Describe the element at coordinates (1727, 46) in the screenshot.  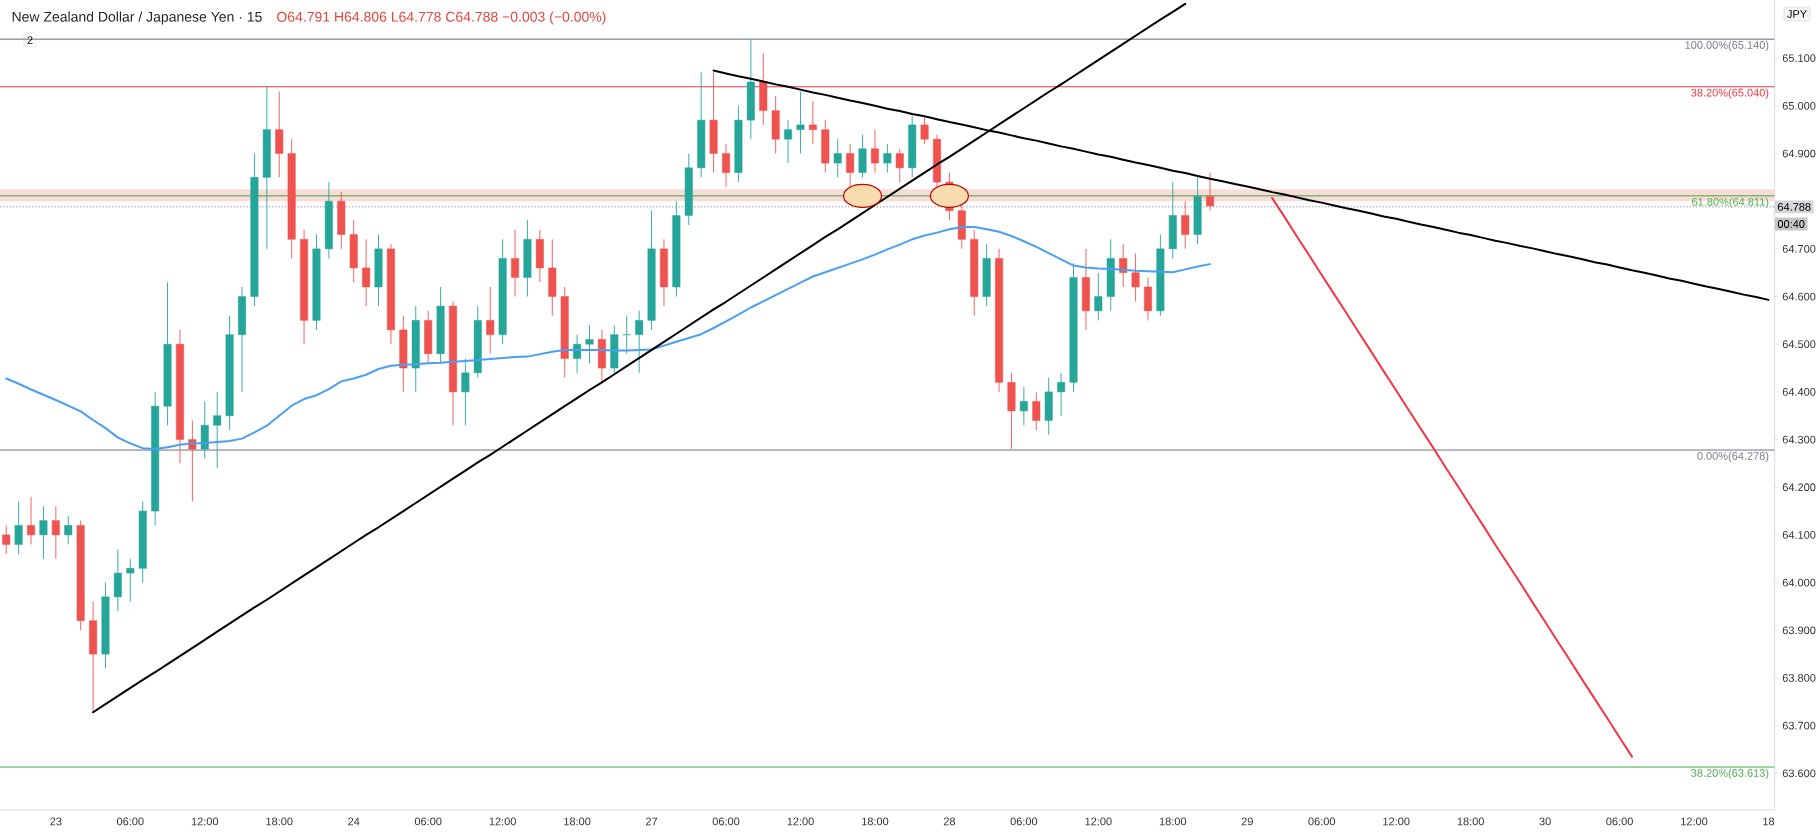
I see `ref-line-label: 100.00%(65.140)` at that location.